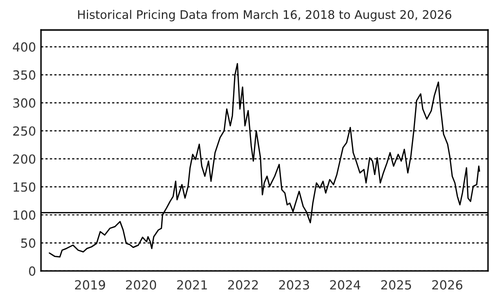  Describe the element at coordinates (141, 285) in the screenshot. I see `x-tick-label: 2020` at that location.